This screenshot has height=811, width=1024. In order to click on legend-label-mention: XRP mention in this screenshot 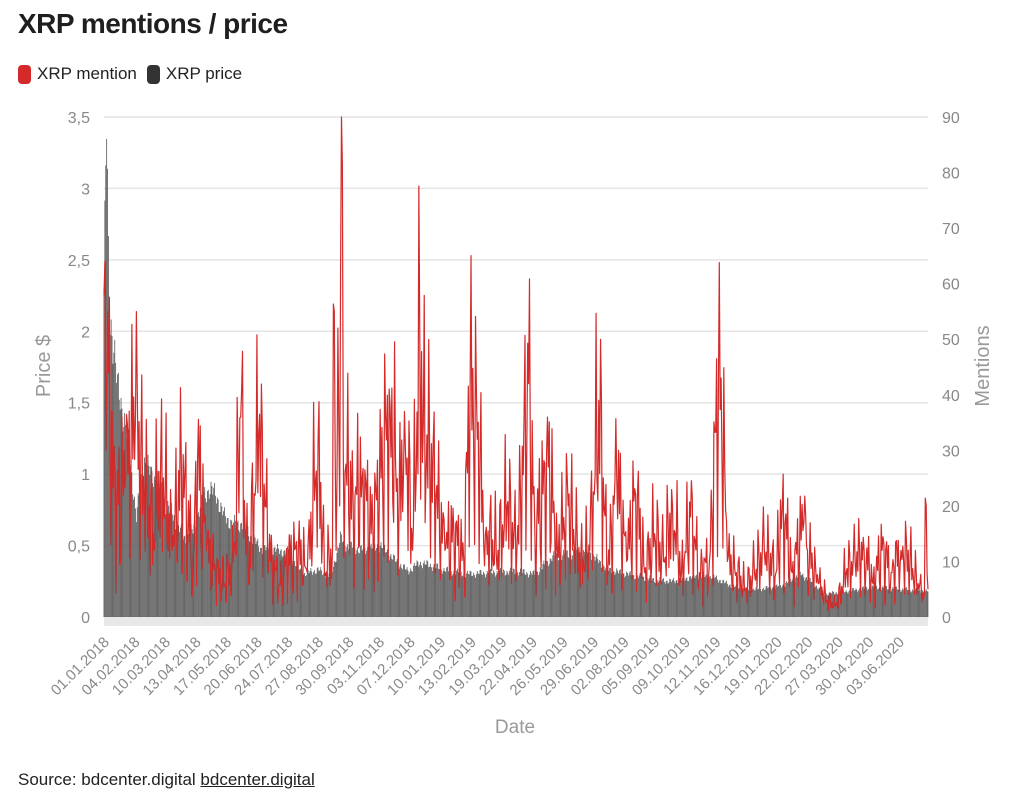, I will do `click(87, 73)`.